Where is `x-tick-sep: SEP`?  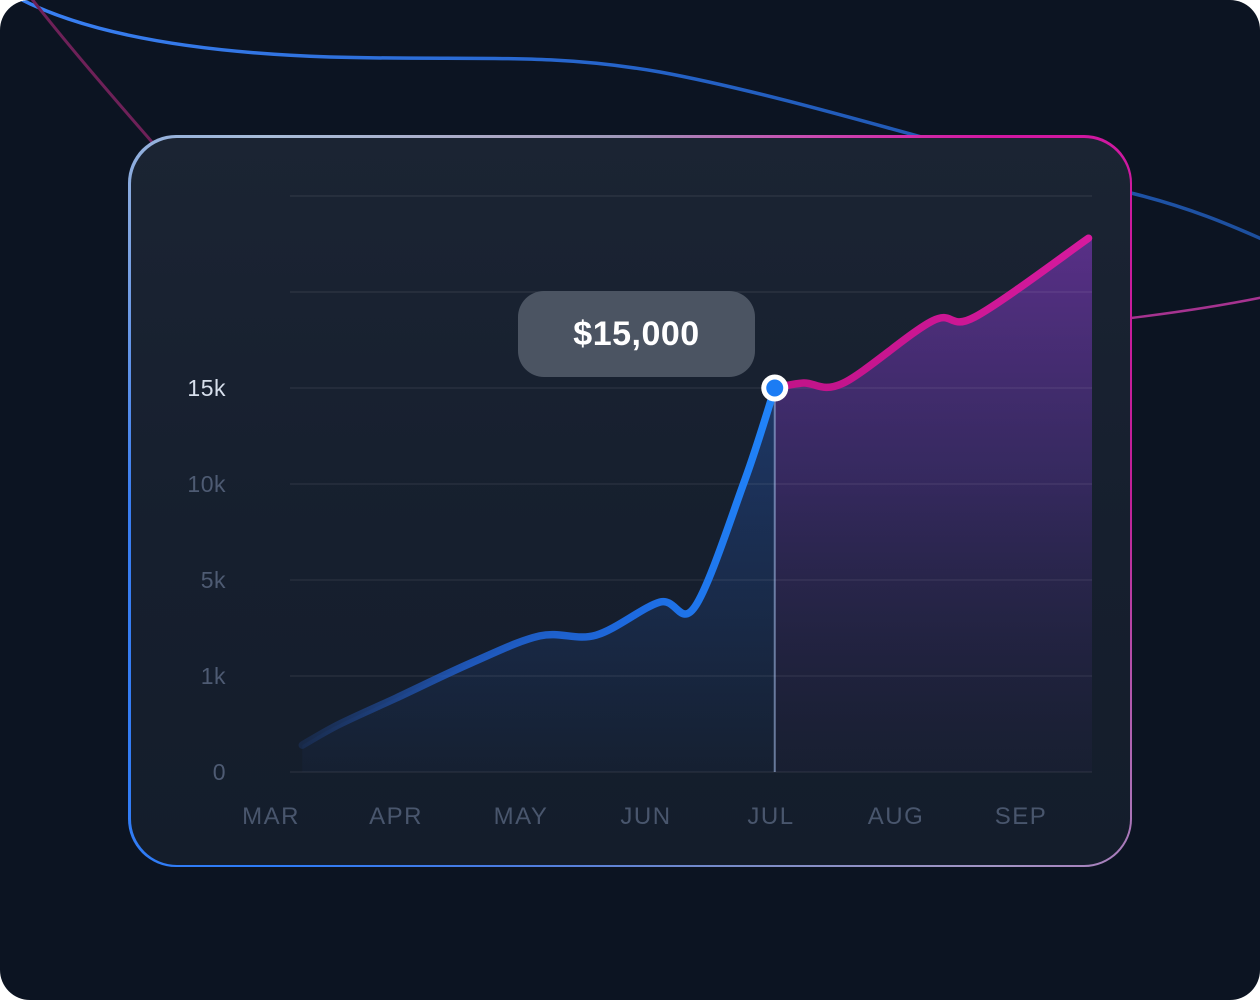
x-tick-sep: SEP is located at coordinates (1021, 816).